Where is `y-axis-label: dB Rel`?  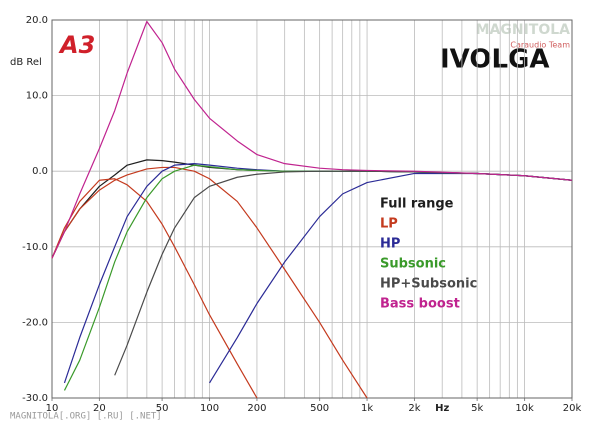
y-axis-label: dB Rel is located at coordinates (26, 62).